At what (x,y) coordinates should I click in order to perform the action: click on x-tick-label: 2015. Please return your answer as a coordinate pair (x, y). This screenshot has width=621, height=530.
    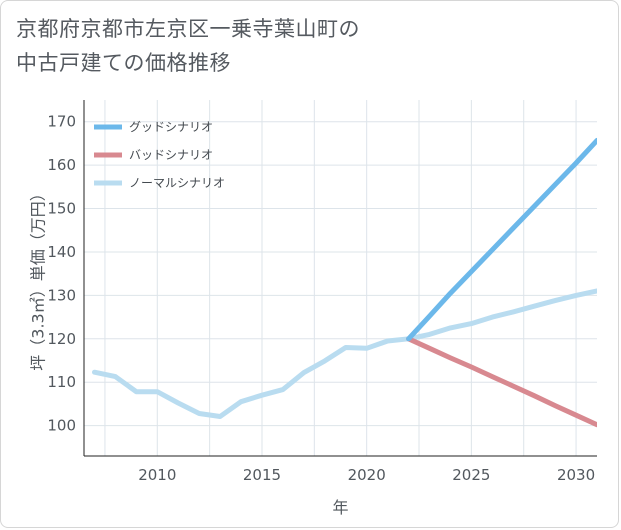
    Looking at the image, I should click on (262, 475).